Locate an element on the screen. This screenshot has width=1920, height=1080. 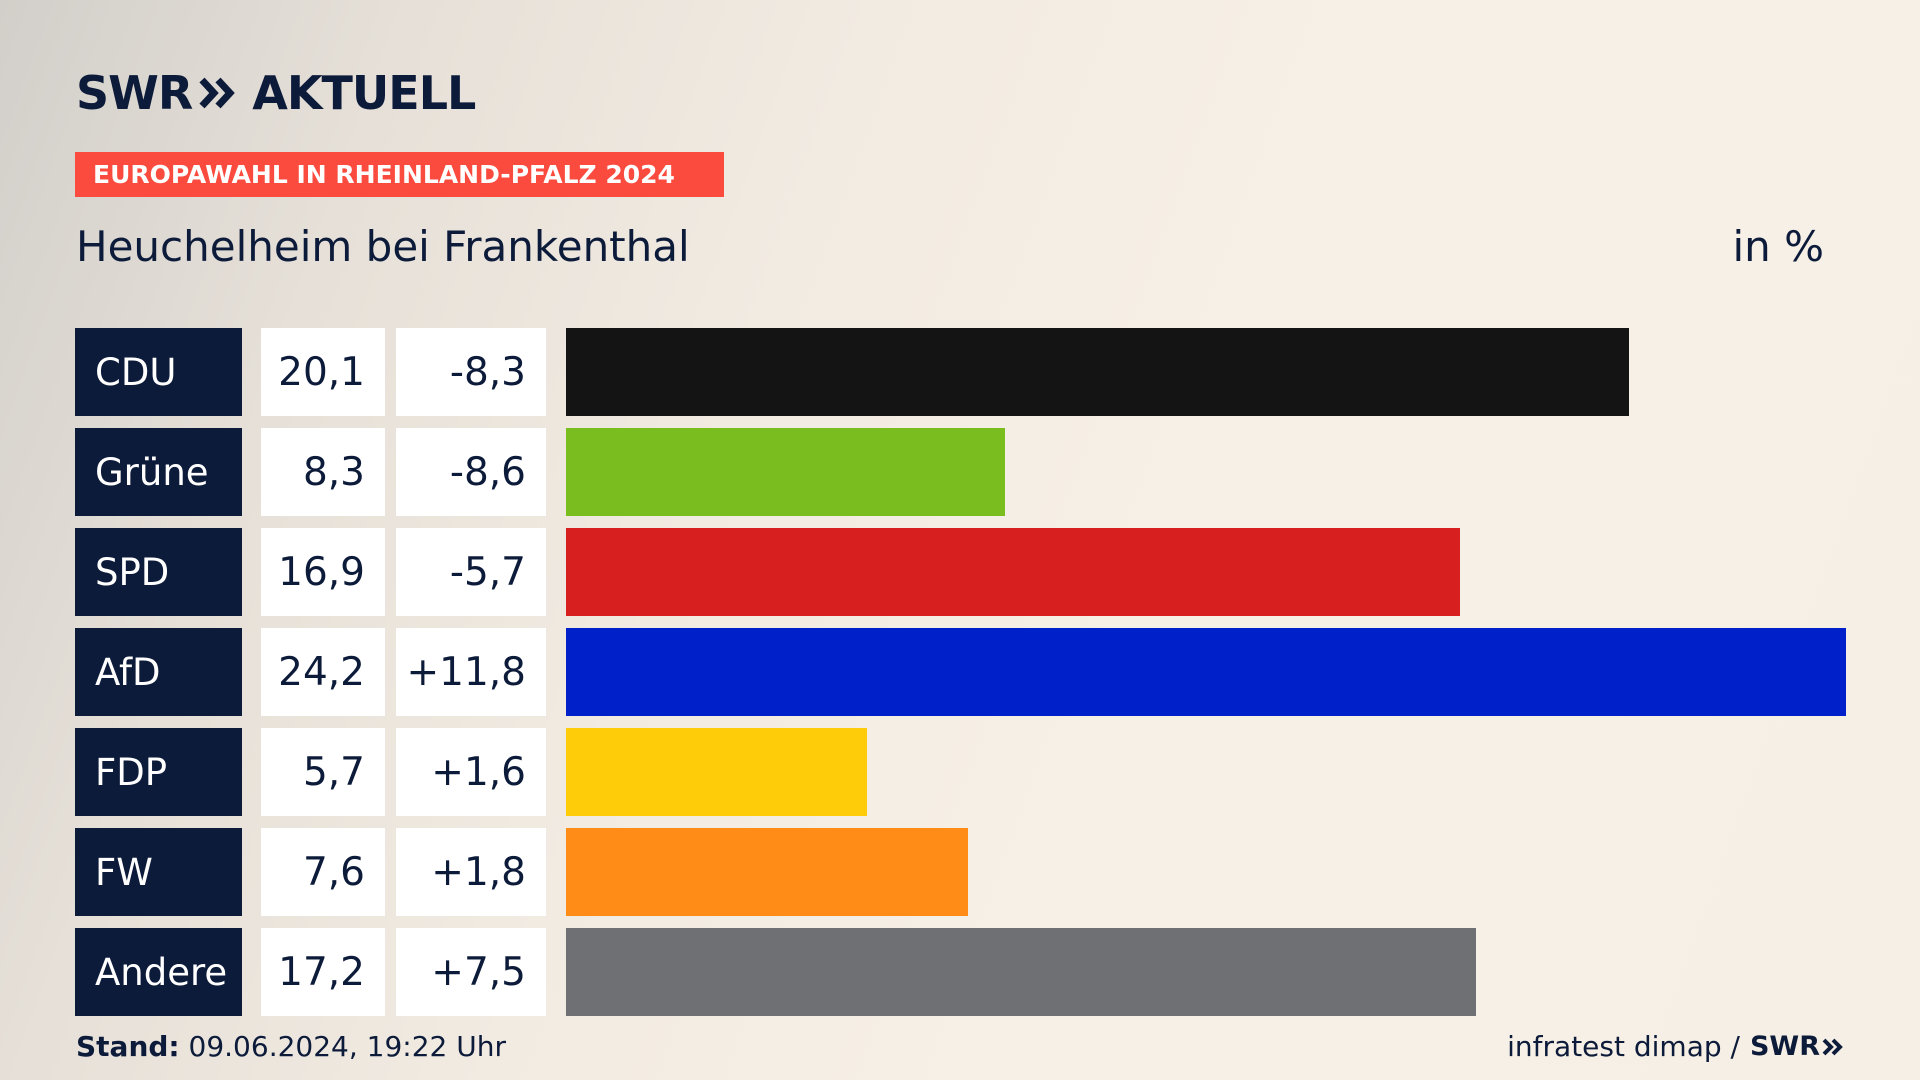
unit-label: in % is located at coordinates (1778, 246).